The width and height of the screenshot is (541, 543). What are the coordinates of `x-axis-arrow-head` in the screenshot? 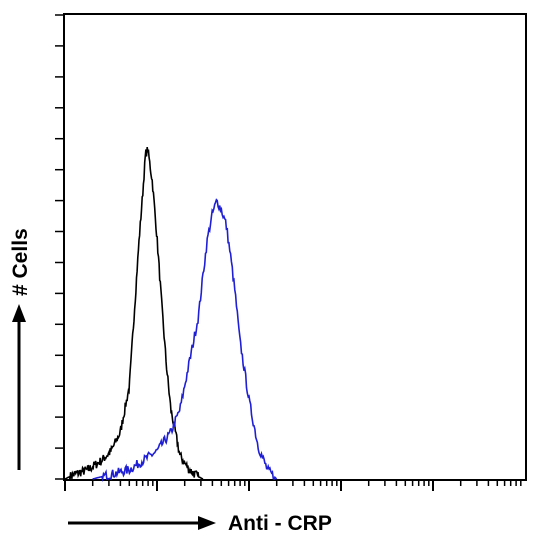 It's located at (207, 523).